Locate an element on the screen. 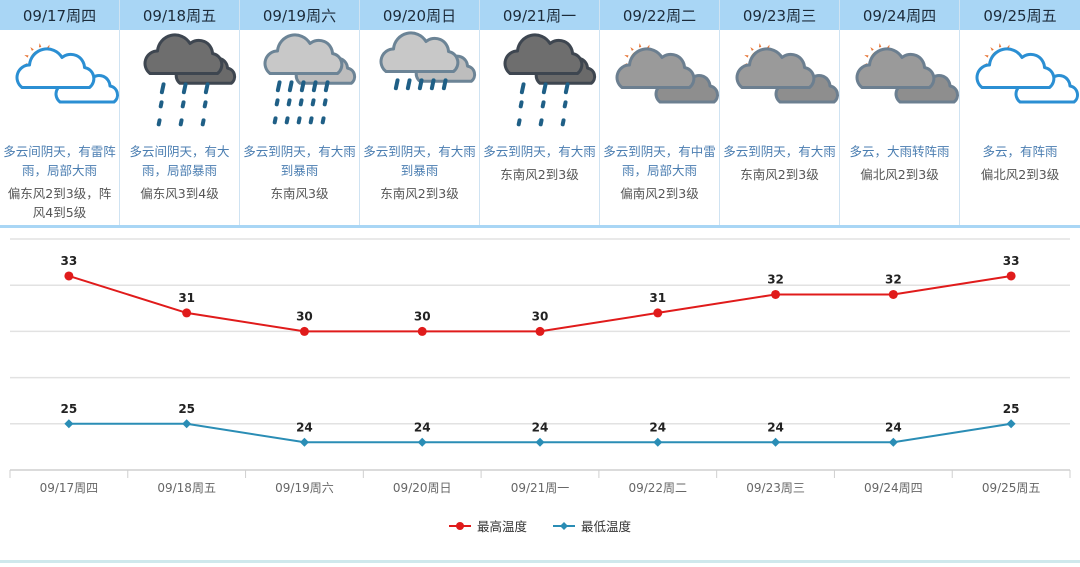 Image resolution: width=1080 pixels, height=567 pixels. forecast-day: 09/25周五 多云，有阵雨 偏北风2到3级 is located at coordinates (1020, 112).